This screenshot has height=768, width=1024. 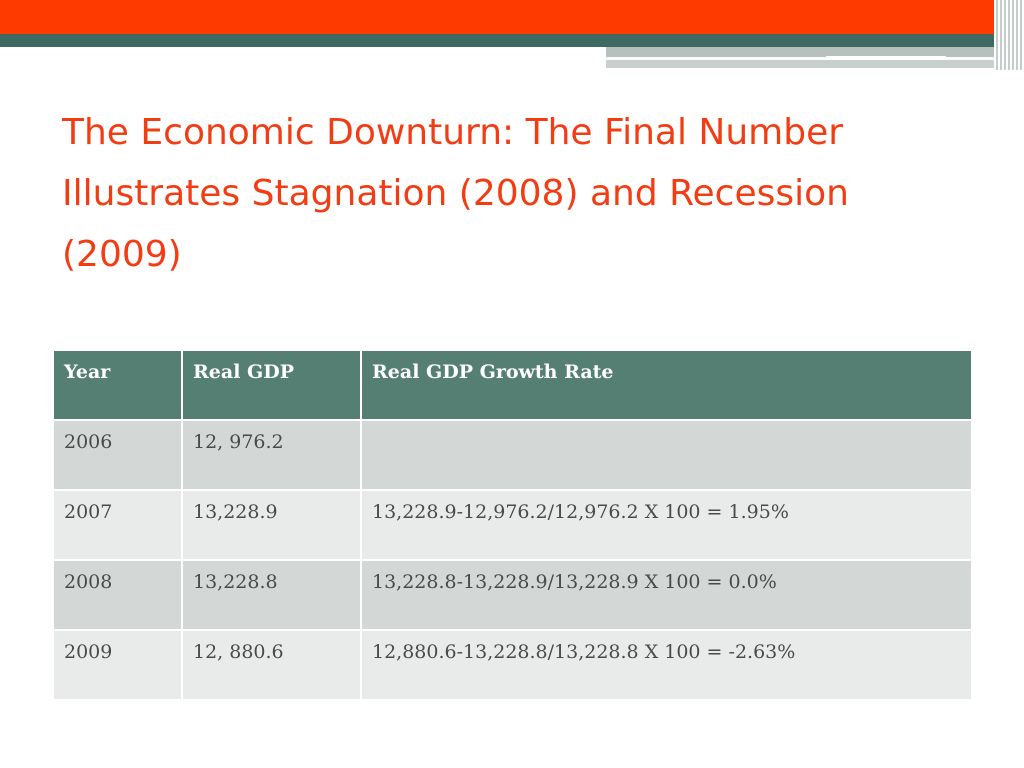 What do you see at coordinates (801, 52) in the screenshot?
I see `decorative-gray-bar` at bounding box center [801, 52].